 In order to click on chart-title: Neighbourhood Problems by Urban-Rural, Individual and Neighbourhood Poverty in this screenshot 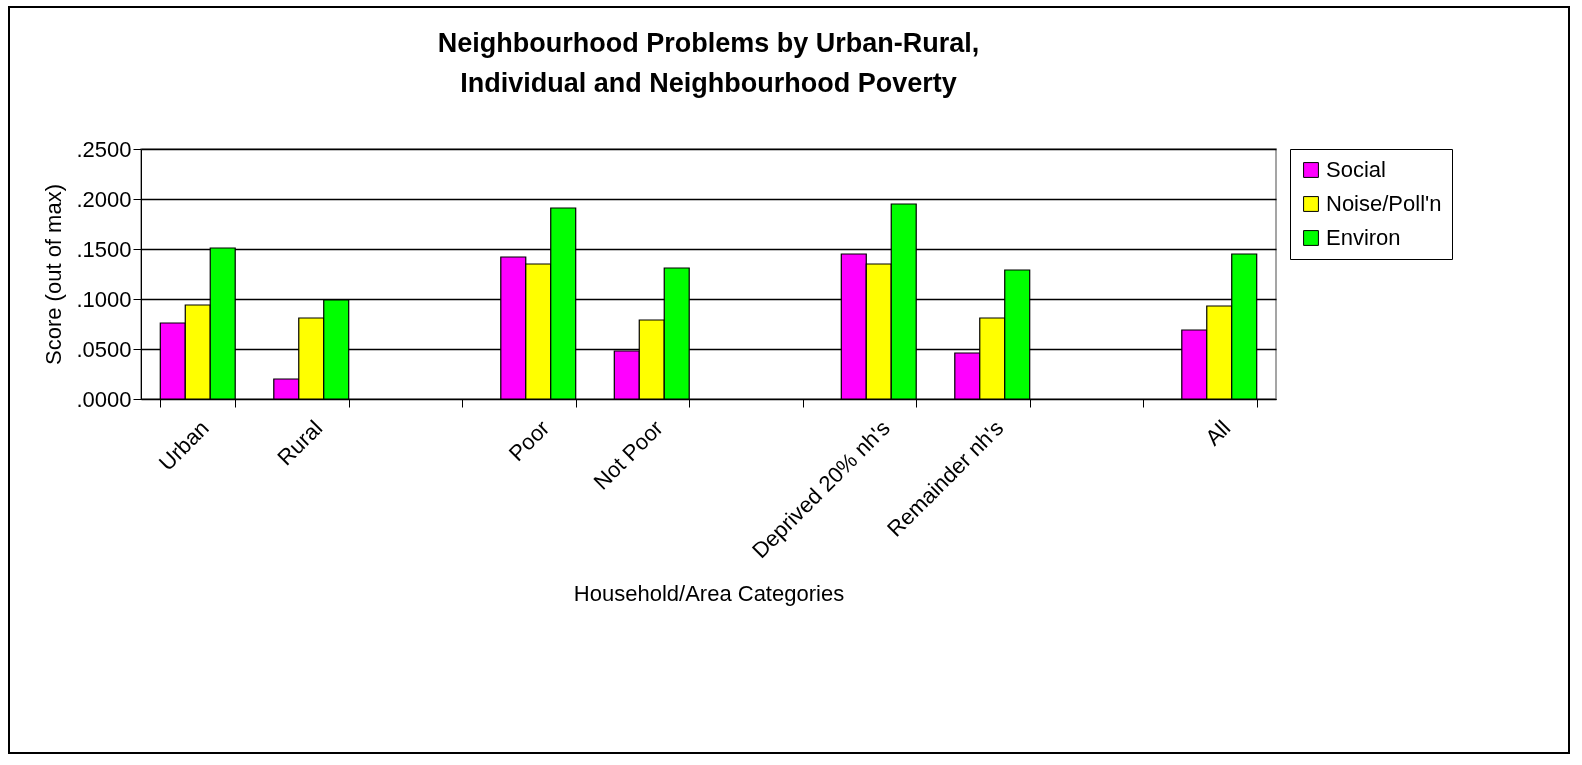, I will do `click(708, 63)`.